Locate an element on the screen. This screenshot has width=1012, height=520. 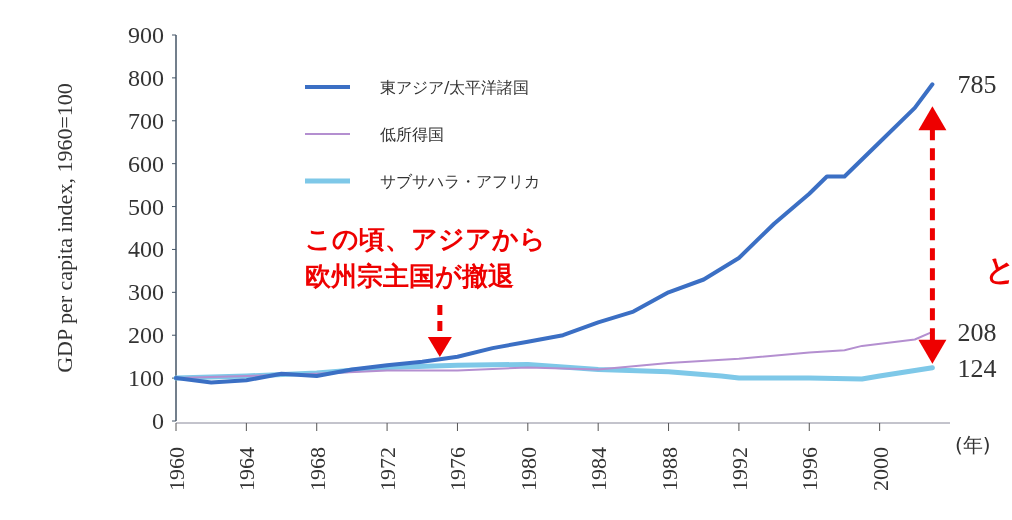
y-tick-label: 700 is located at coordinates (146, 120).